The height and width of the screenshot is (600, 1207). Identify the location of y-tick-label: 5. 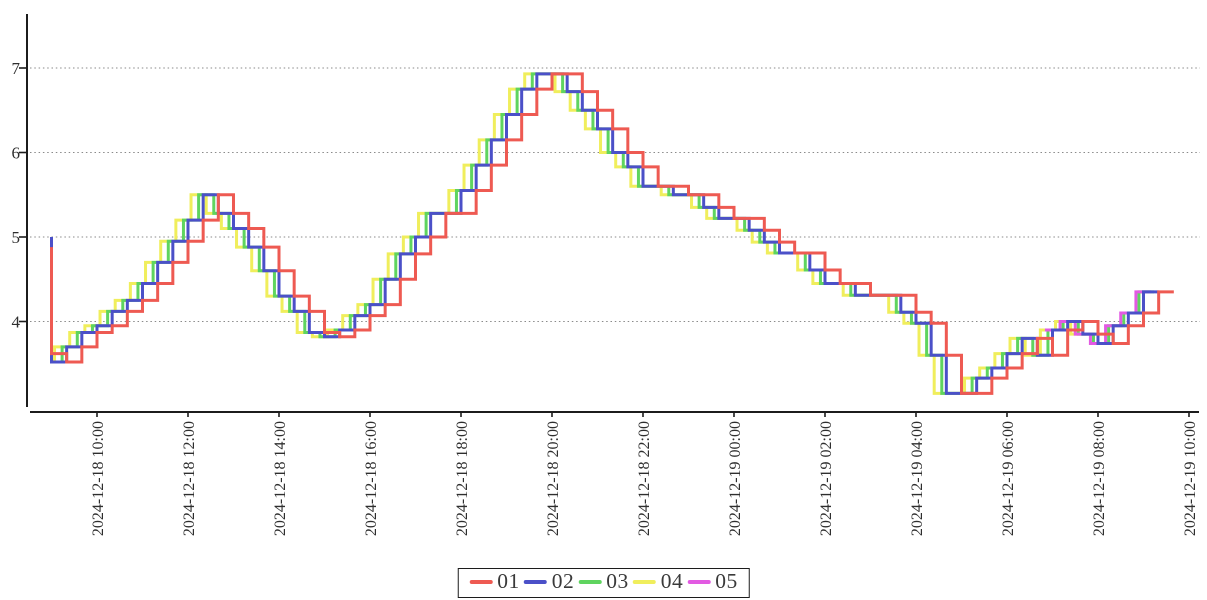
(16, 237).